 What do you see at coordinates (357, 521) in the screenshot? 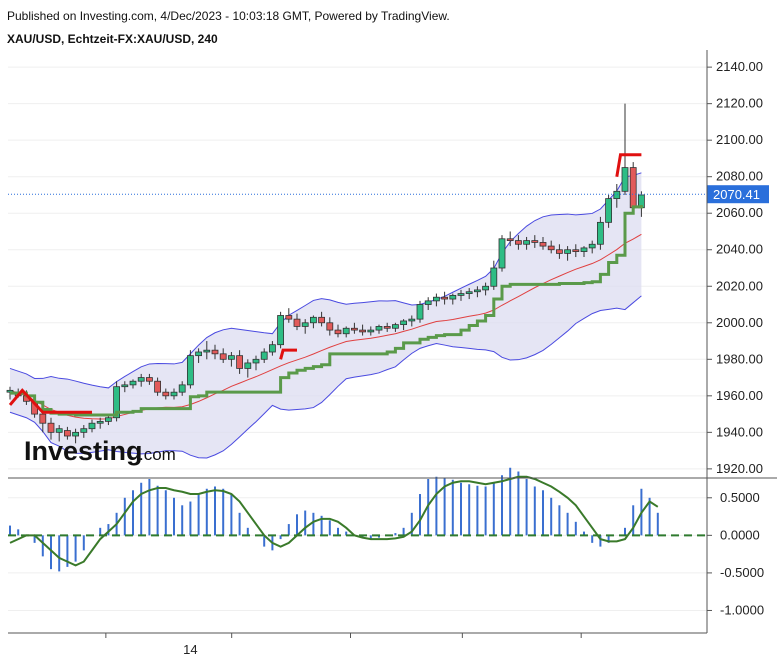
I see `macd-lines` at bounding box center [357, 521].